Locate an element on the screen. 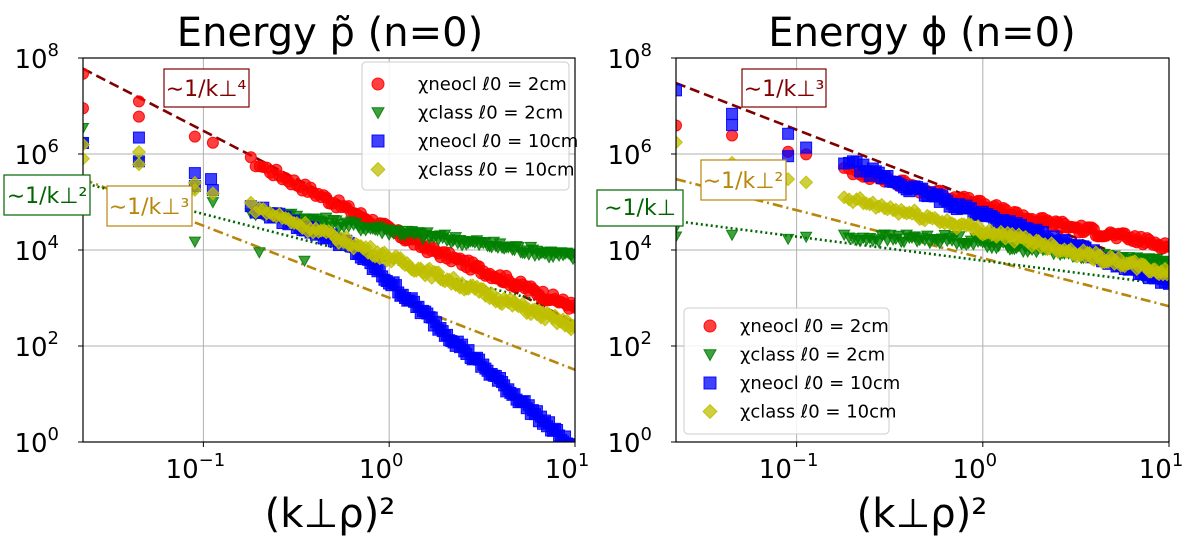 The width and height of the screenshot is (1201, 547). fit-annotation-k1: ∼1/k⊥ is located at coordinates (640, 208).